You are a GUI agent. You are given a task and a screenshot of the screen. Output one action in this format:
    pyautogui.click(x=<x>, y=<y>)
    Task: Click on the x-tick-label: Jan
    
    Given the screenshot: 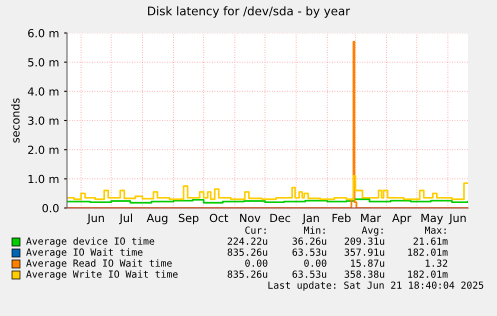 What is the action you would take?
    pyautogui.click(x=310, y=219)
    